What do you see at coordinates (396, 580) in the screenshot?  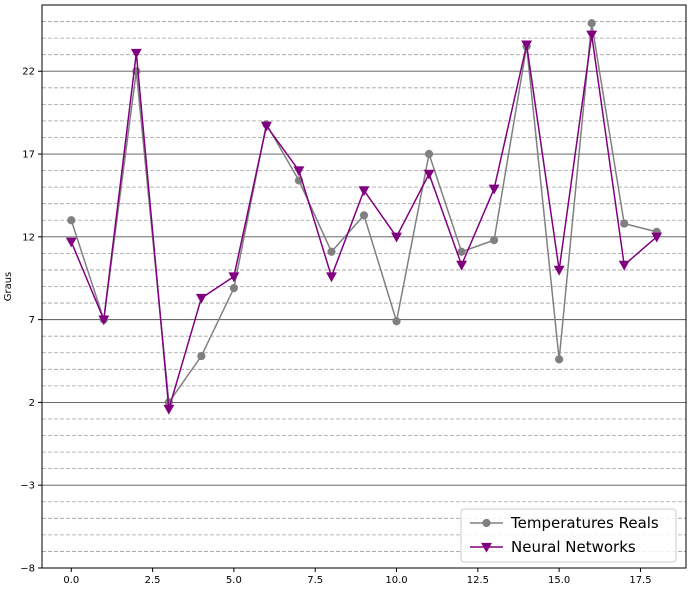 I see `x-tick-label: 10.0` at bounding box center [396, 580].